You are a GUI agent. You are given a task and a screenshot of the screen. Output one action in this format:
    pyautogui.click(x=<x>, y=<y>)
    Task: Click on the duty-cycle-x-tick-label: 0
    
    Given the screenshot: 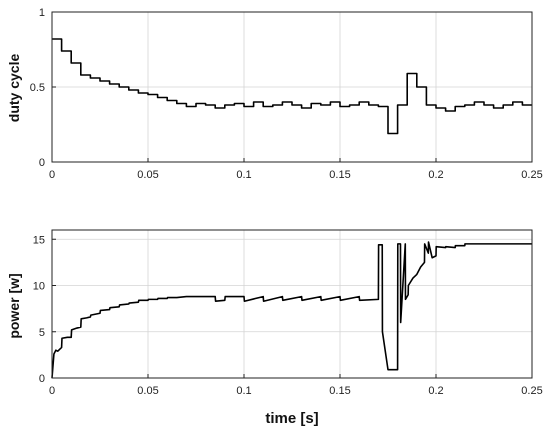 What is the action you would take?
    pyautogui.click(x=52, y=175)
    